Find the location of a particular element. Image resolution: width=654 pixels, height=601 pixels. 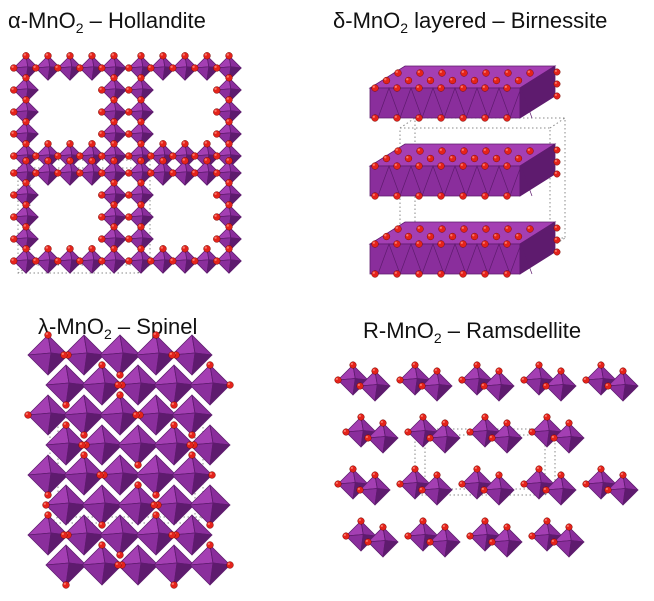

birnessite-structure is located at coordinates (467, 171).